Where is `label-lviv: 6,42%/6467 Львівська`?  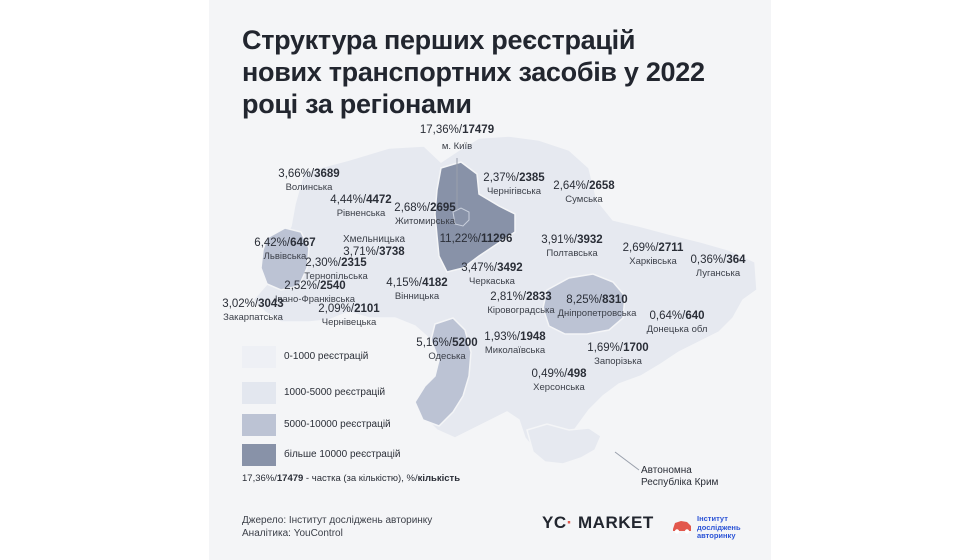 label-lviv: 6,42%/6467 Львівська is located at coordinates (285, 249).